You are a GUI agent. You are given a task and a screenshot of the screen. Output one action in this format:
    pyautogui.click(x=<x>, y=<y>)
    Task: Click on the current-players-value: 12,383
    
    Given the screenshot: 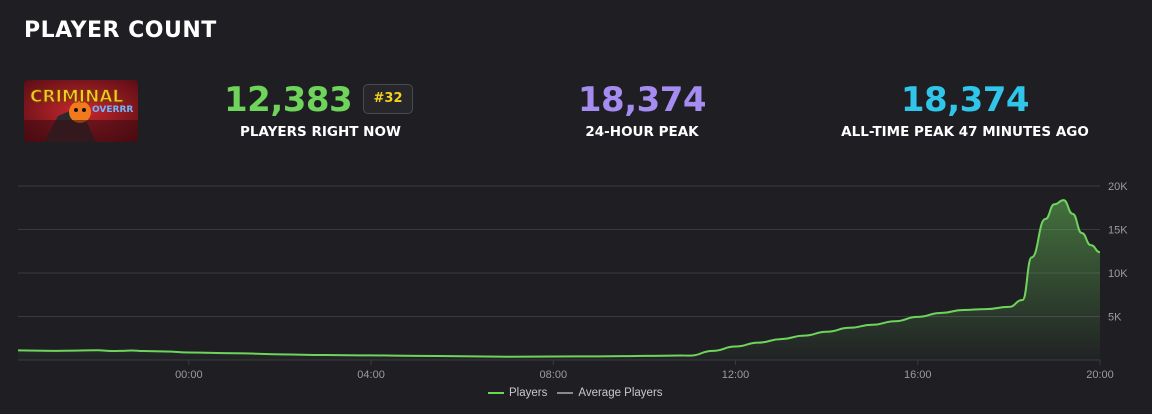 What is the action you would take?
    pyautogui.click(x=288, y=100)
    